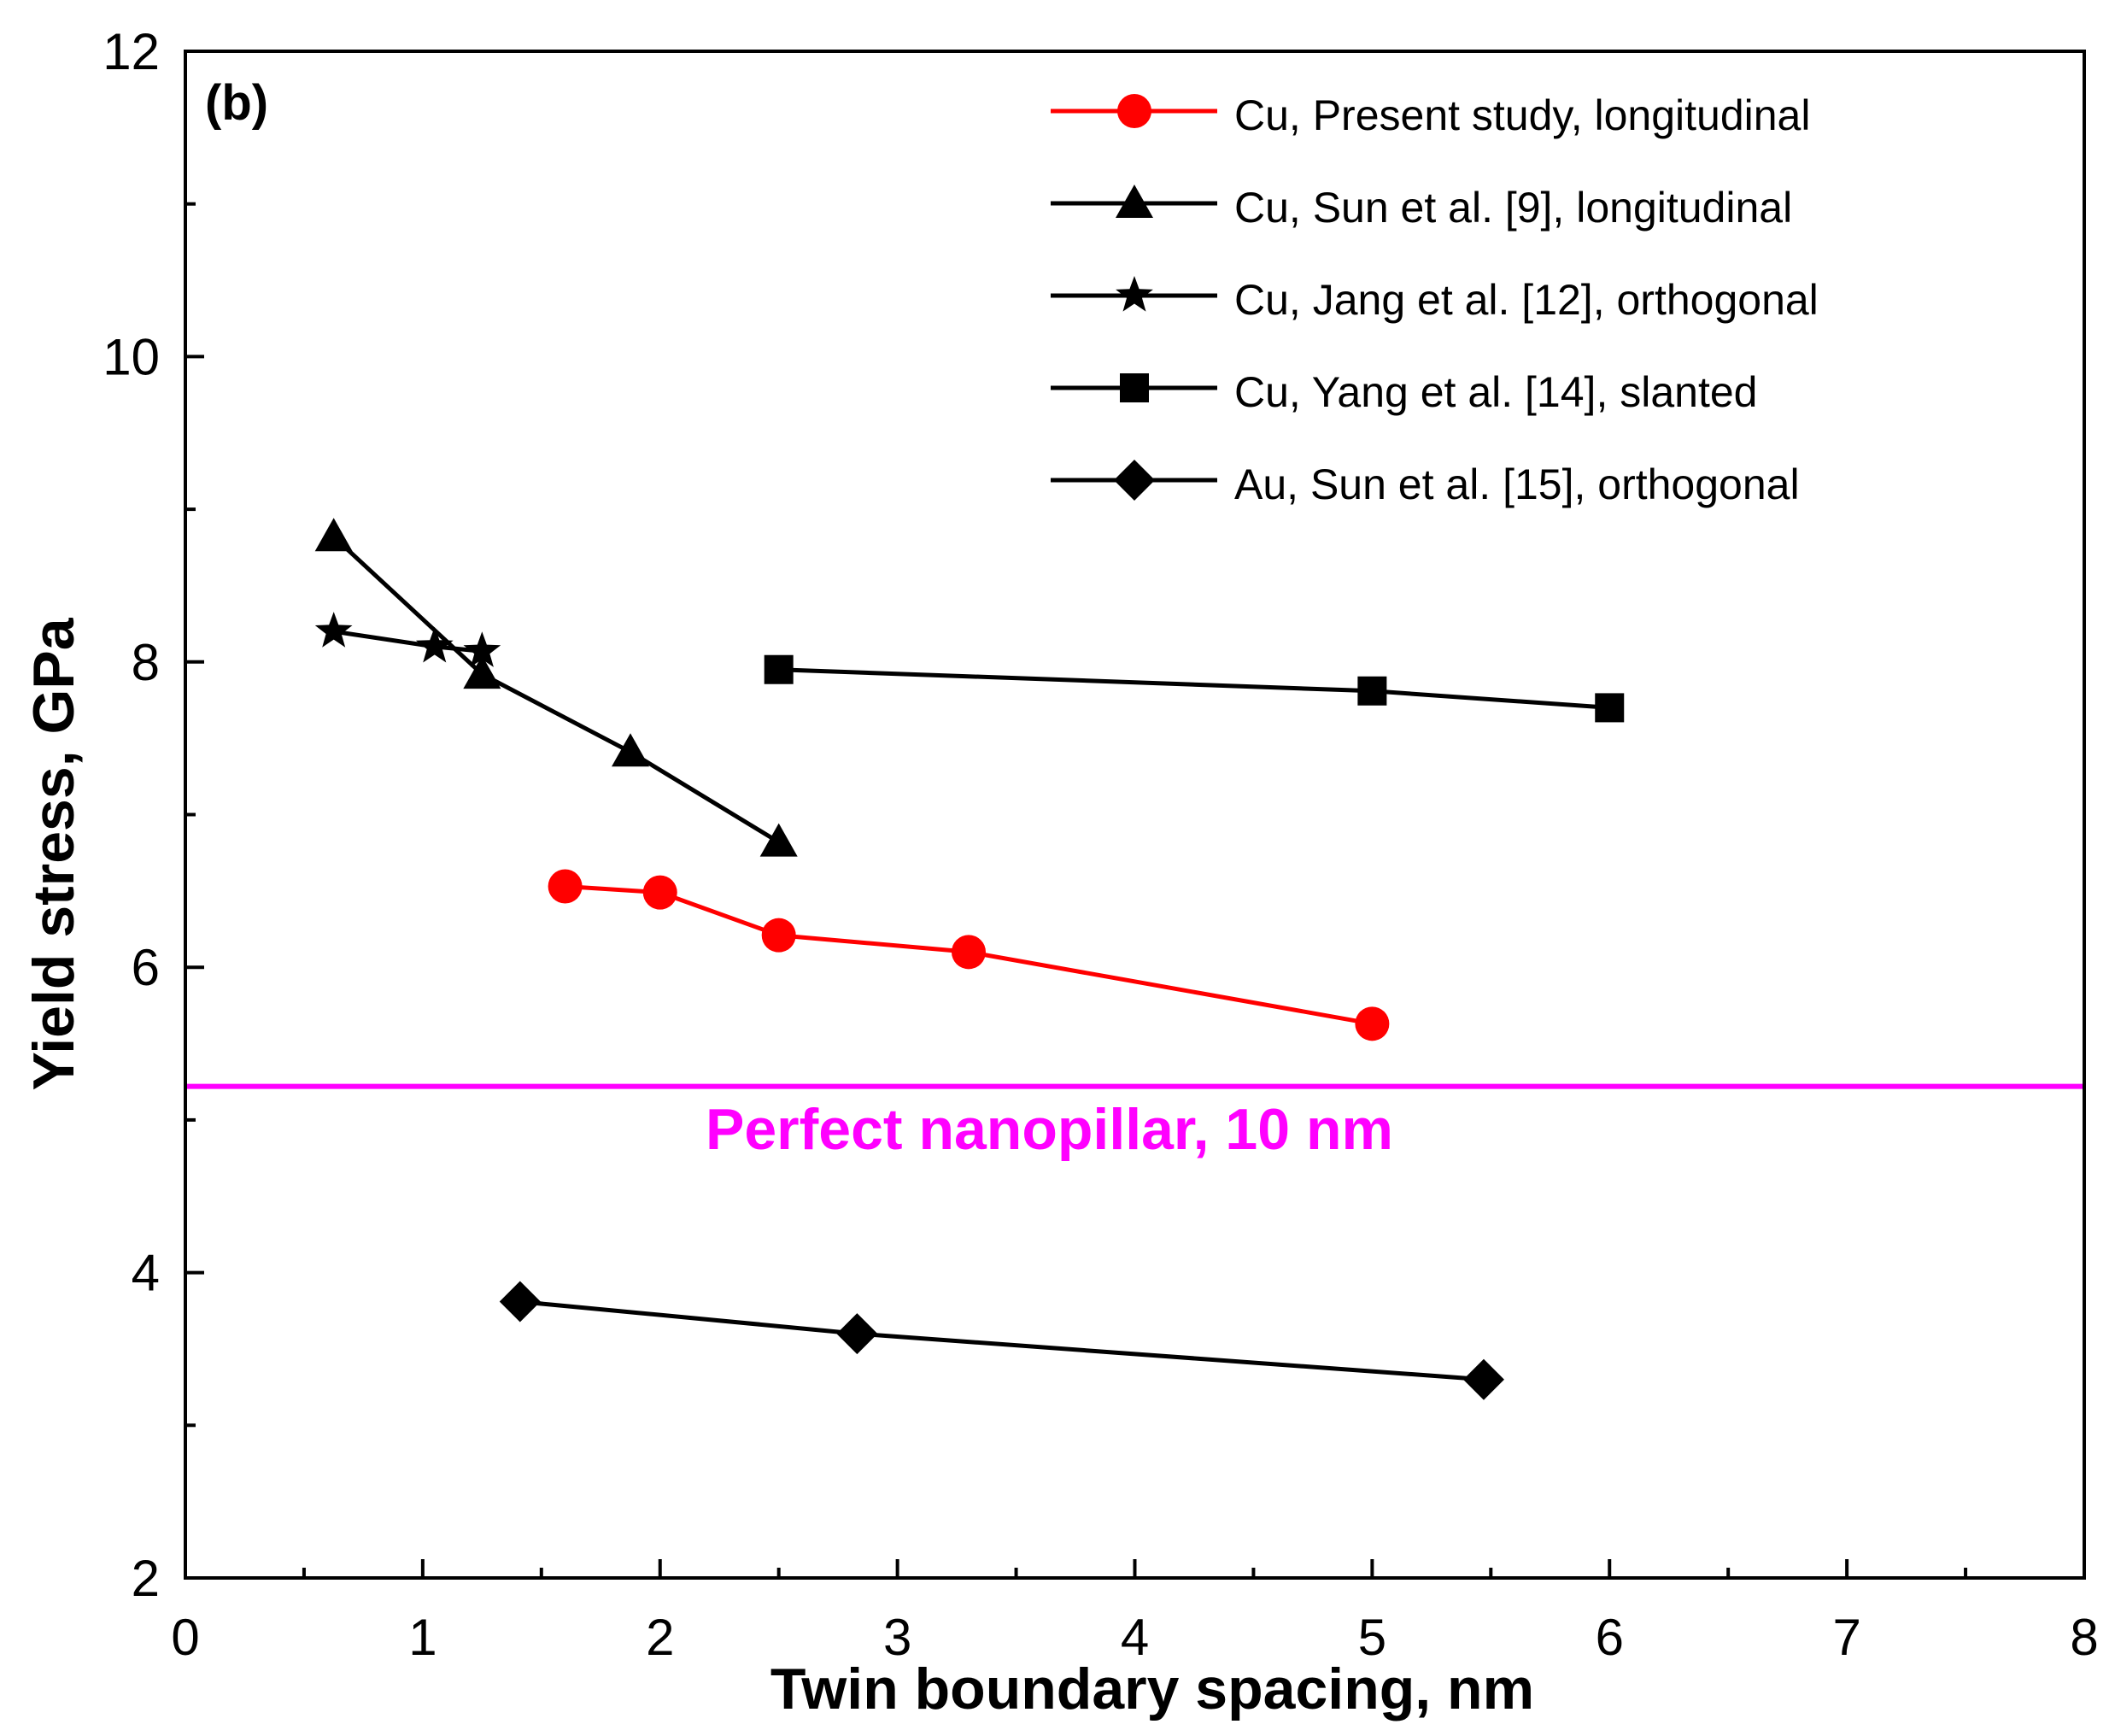  Describe the element at coordinates (146, 662) in the screenshot. I see `y-tick-label: 8` at that location.